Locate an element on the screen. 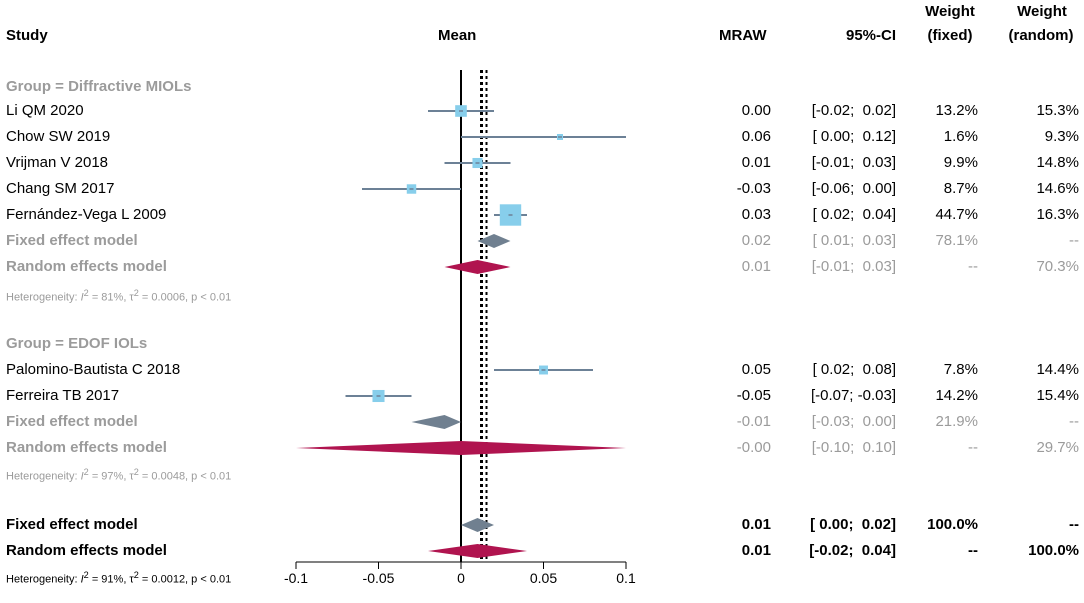 The width and height of the screenshot is (1084, 603). row-label: Chow SW 2019 is located at coordinates (58, 136).